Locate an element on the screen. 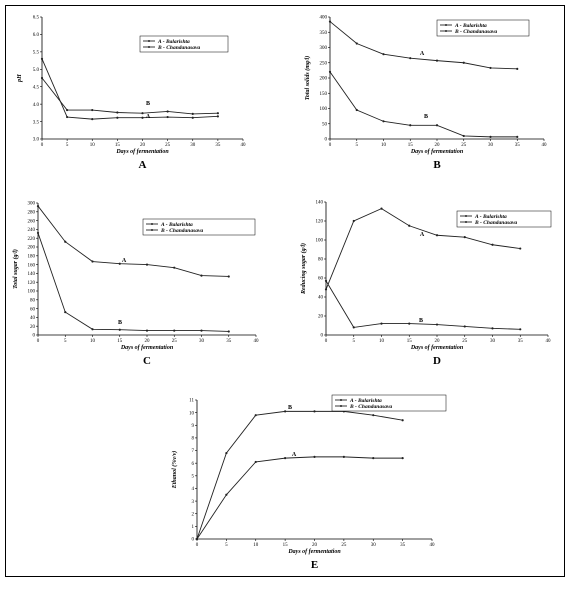 The image size is (570, 589). x-tick-label: 20 is located at coordinates (315, 545).